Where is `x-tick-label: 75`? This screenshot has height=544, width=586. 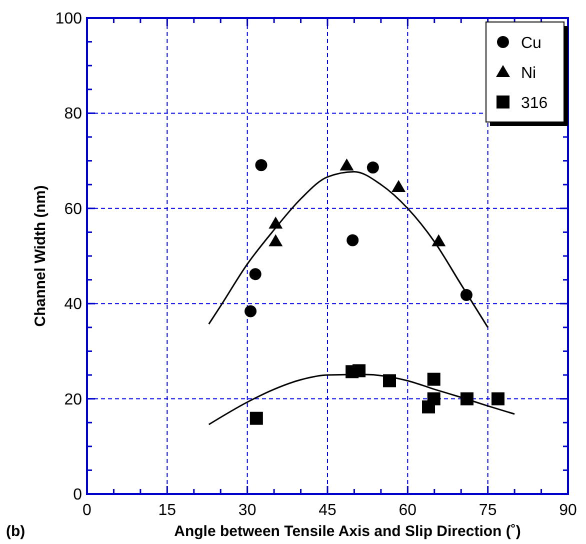
x-tick-label: 75 is located at coordinates (487, 510).